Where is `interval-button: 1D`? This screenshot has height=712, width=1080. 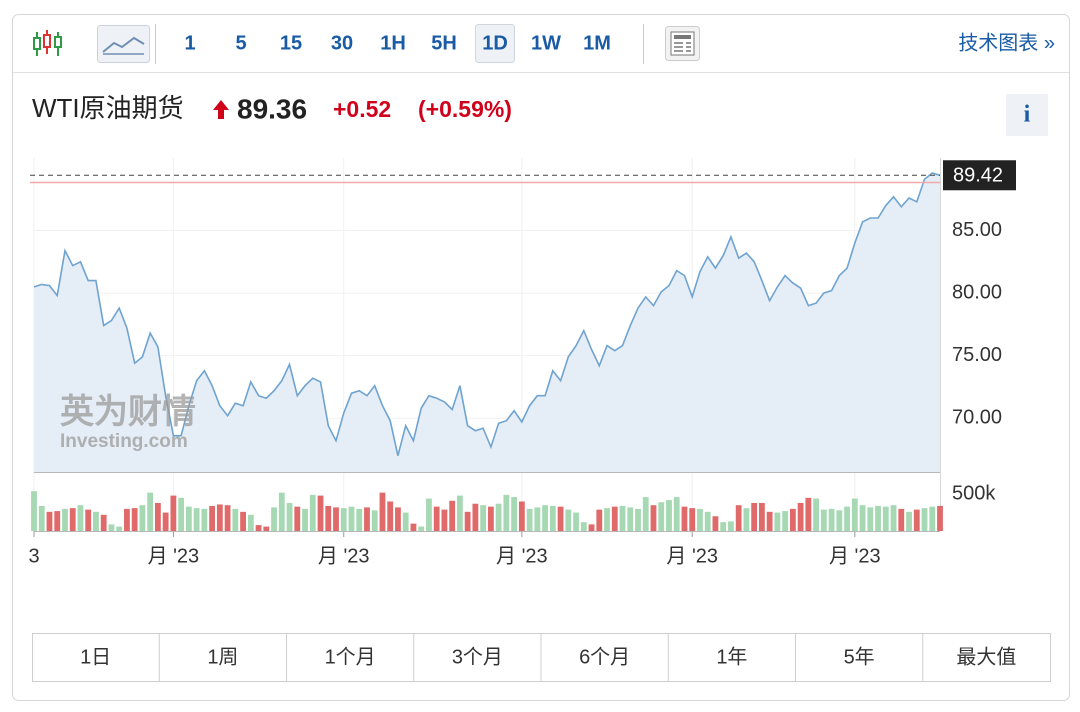 interval-button: 1D is located at coordinates (495, 43).